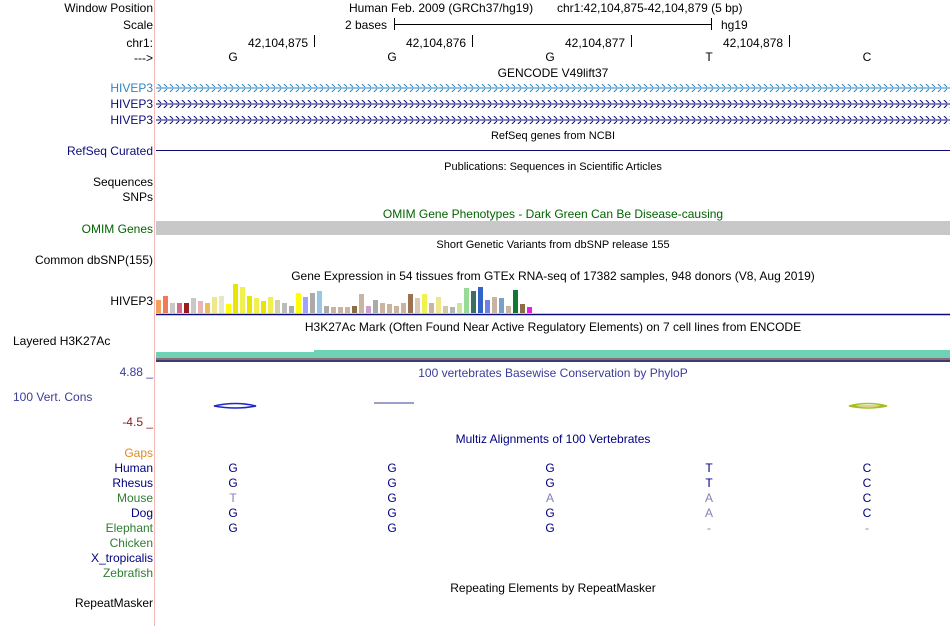 This screenshot has height=626, width=950. I want to click on cons-track-label: 100 Vert. Cons, so click(53, 397).